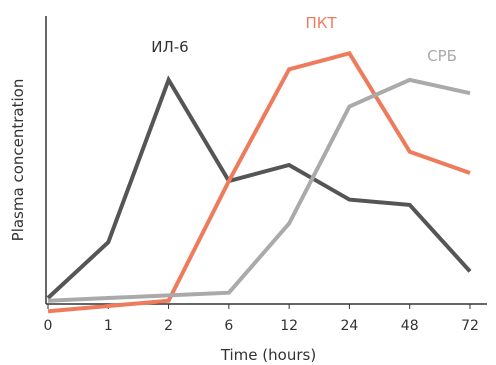 The image size is (496, 365). Describe the element at coordinates (304, 39) in the screenshot. I see `series-labels: ИЛ-6 ПКТ СРБ` at that location.